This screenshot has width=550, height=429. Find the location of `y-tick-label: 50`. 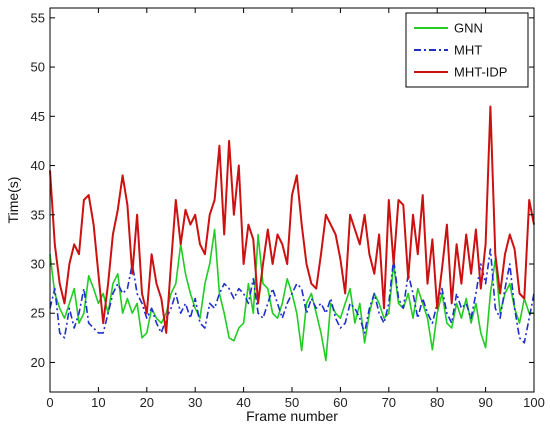

y-tick-label: 50 is located at coordinates (38, 67).